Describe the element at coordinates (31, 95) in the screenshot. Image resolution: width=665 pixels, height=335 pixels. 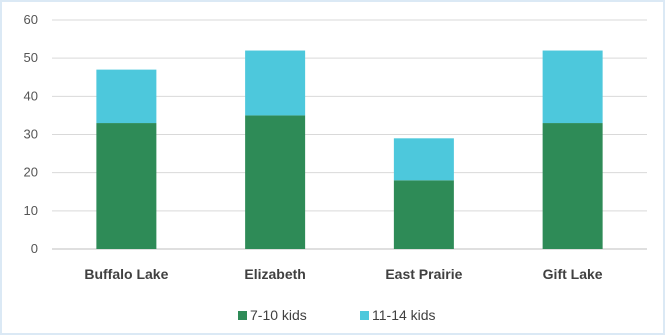
I see `y-tick-label: 40` at that location.